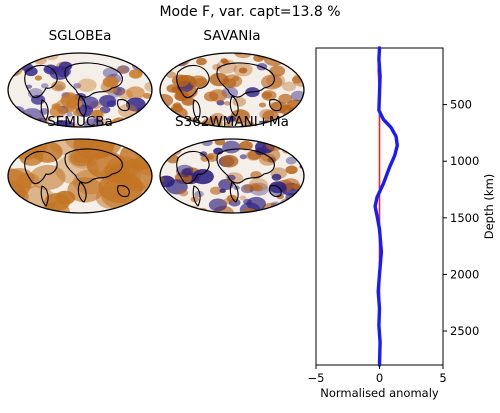 Image resolution: width=500 pixels, height=413 pixels. I want to click on y-tick-label: 2500, so click(464, 331).